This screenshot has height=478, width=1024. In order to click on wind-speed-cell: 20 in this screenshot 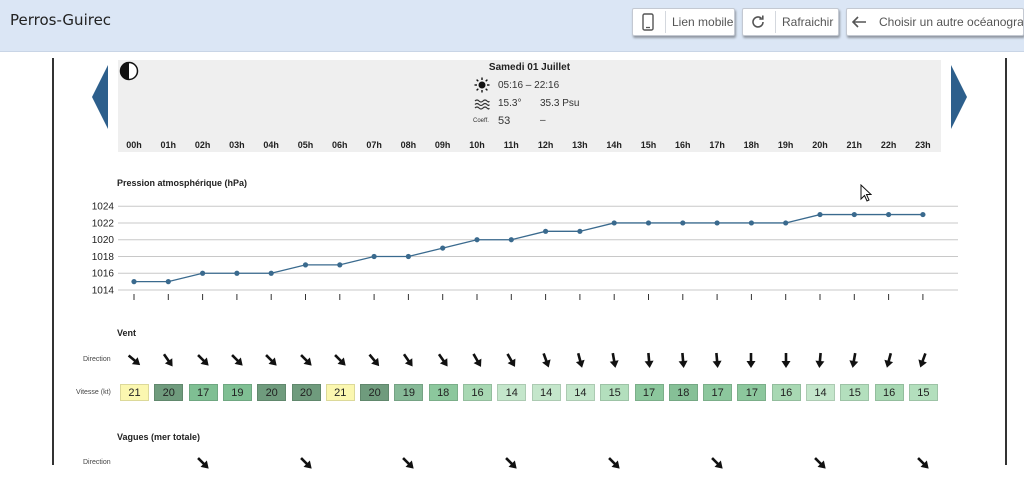, I will do `click(375, 392)`.